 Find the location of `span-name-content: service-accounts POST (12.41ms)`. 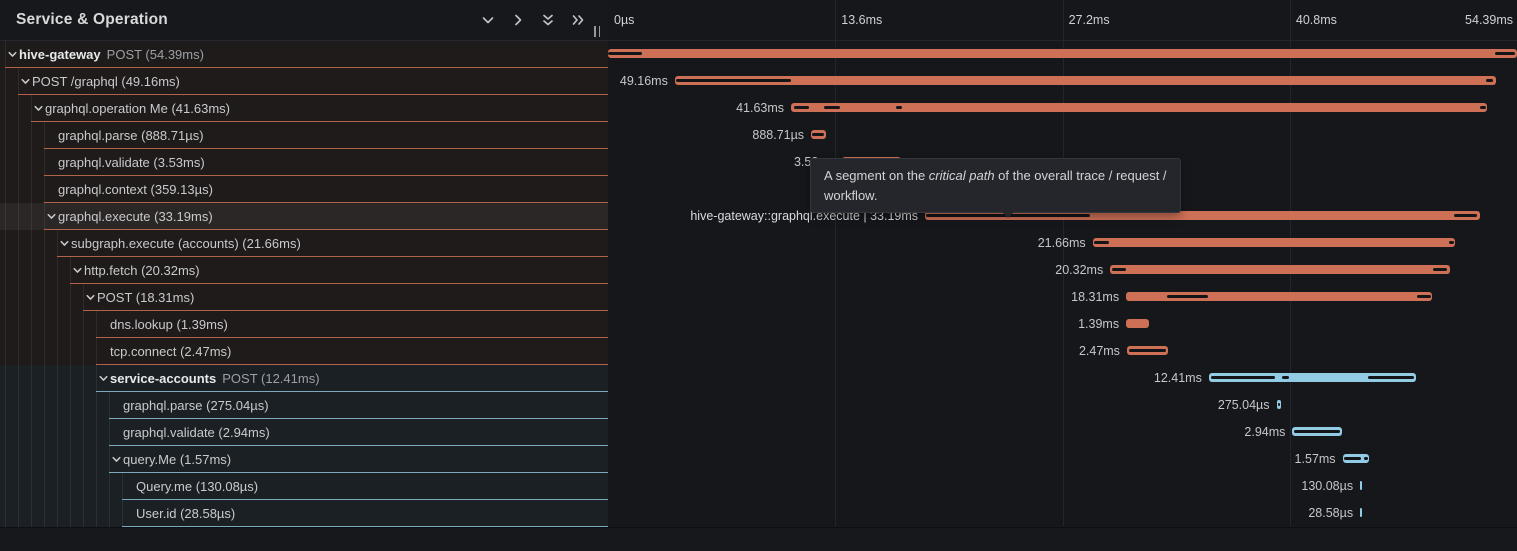

span-name-content: service-accounts POST (12.41ms) is located at coordinates (160, 378).